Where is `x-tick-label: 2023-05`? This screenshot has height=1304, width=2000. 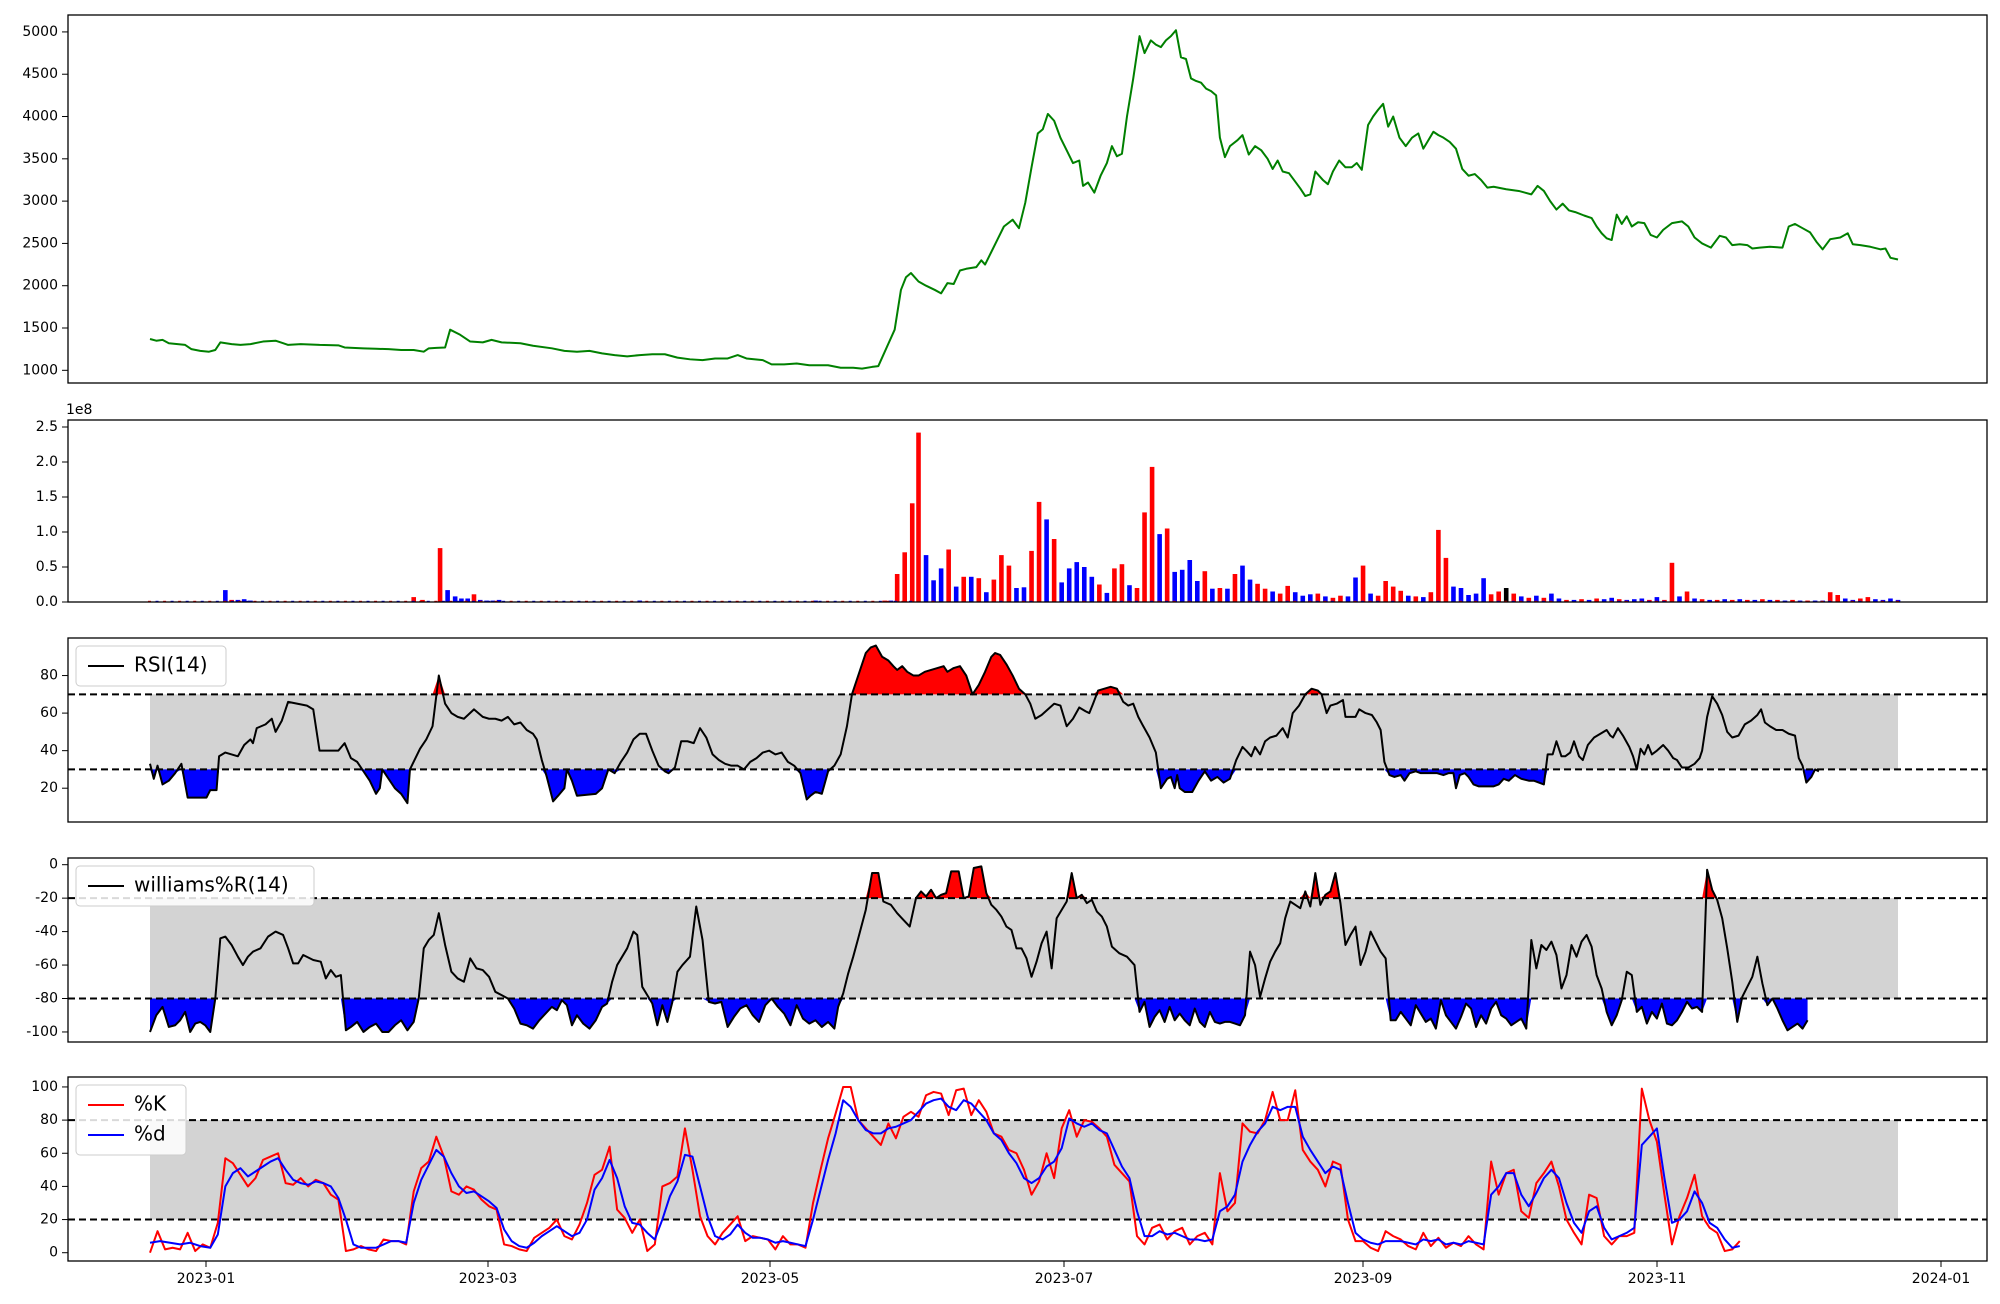 x-tick-label: 2023-05 is located at coordinates (770, 1279).